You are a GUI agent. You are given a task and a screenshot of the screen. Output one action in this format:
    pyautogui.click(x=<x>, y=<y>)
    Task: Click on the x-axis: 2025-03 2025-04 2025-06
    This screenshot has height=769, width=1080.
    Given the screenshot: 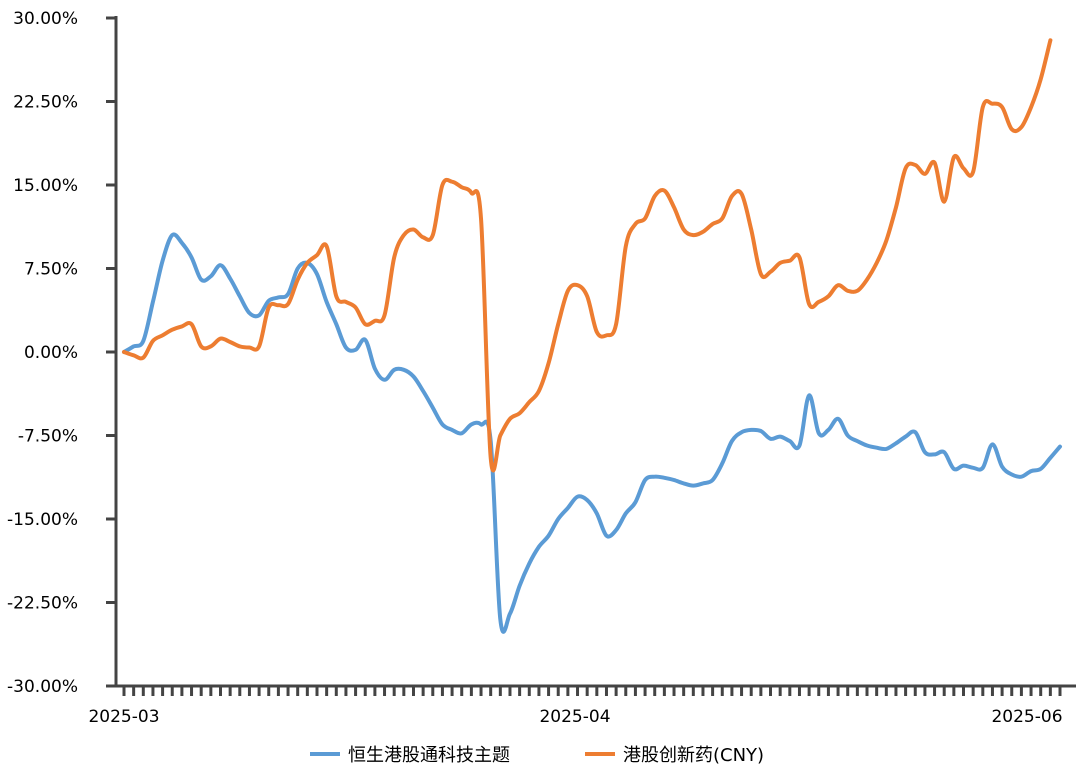 What is the action you would take?
    pyautogui.click(x=582, y=705)
    